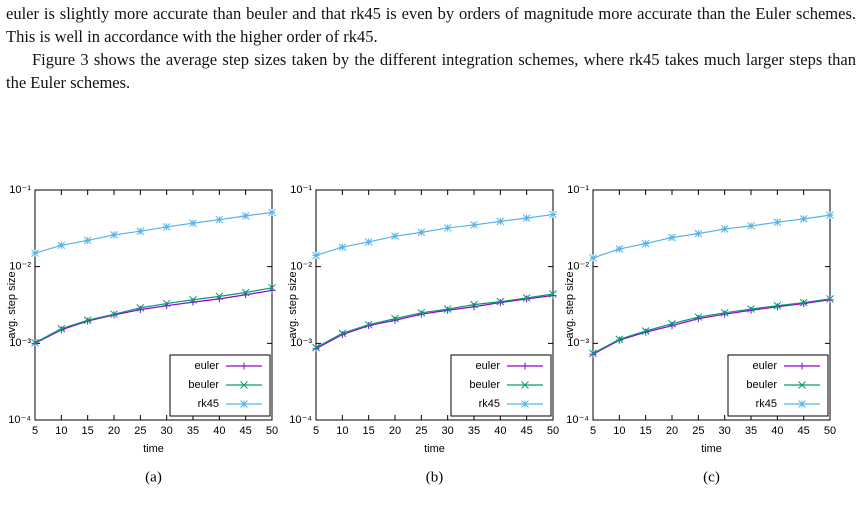  Describe the element at coordinates (553, 431) in the screenshot. I see `x-tick-label: 50` at that location.